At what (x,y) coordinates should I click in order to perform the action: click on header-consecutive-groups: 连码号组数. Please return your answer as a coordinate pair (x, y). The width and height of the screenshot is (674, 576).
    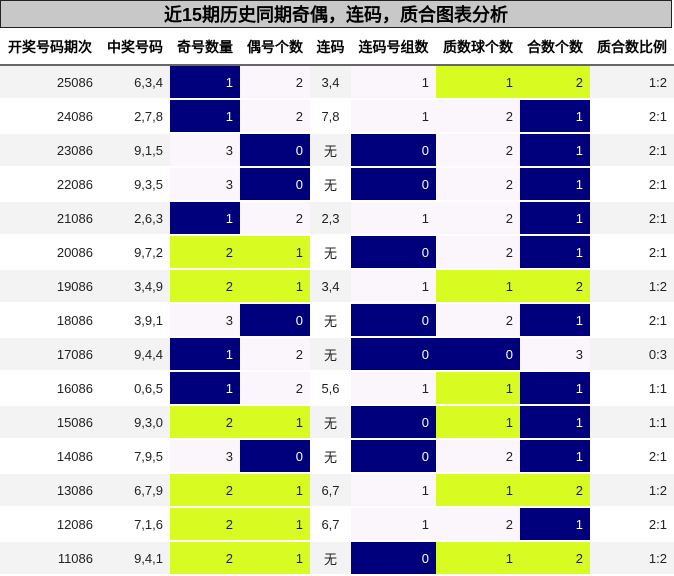
    Looking at the image, I should click on (393, 47).